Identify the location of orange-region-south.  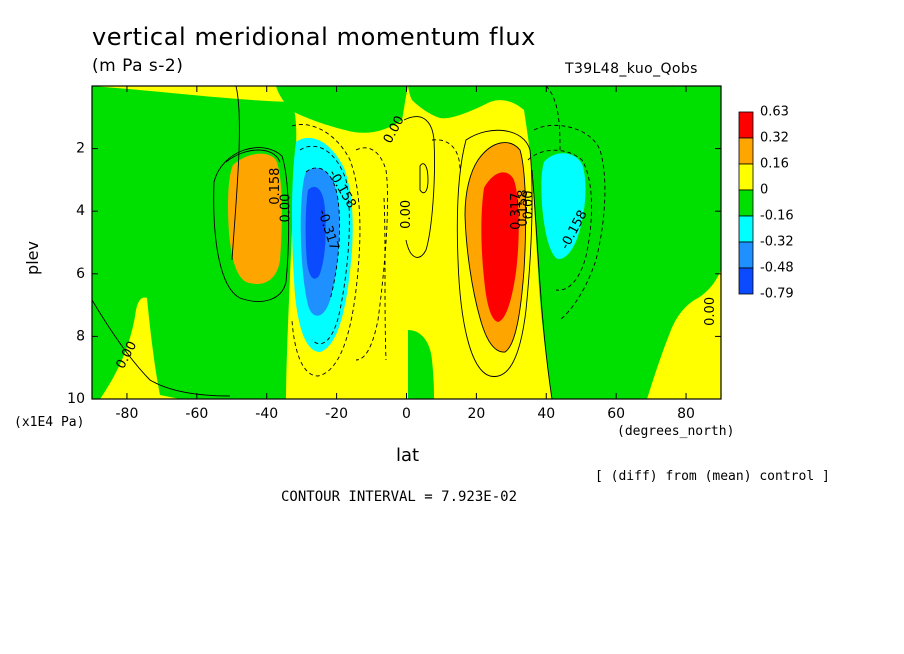
(255, 218).